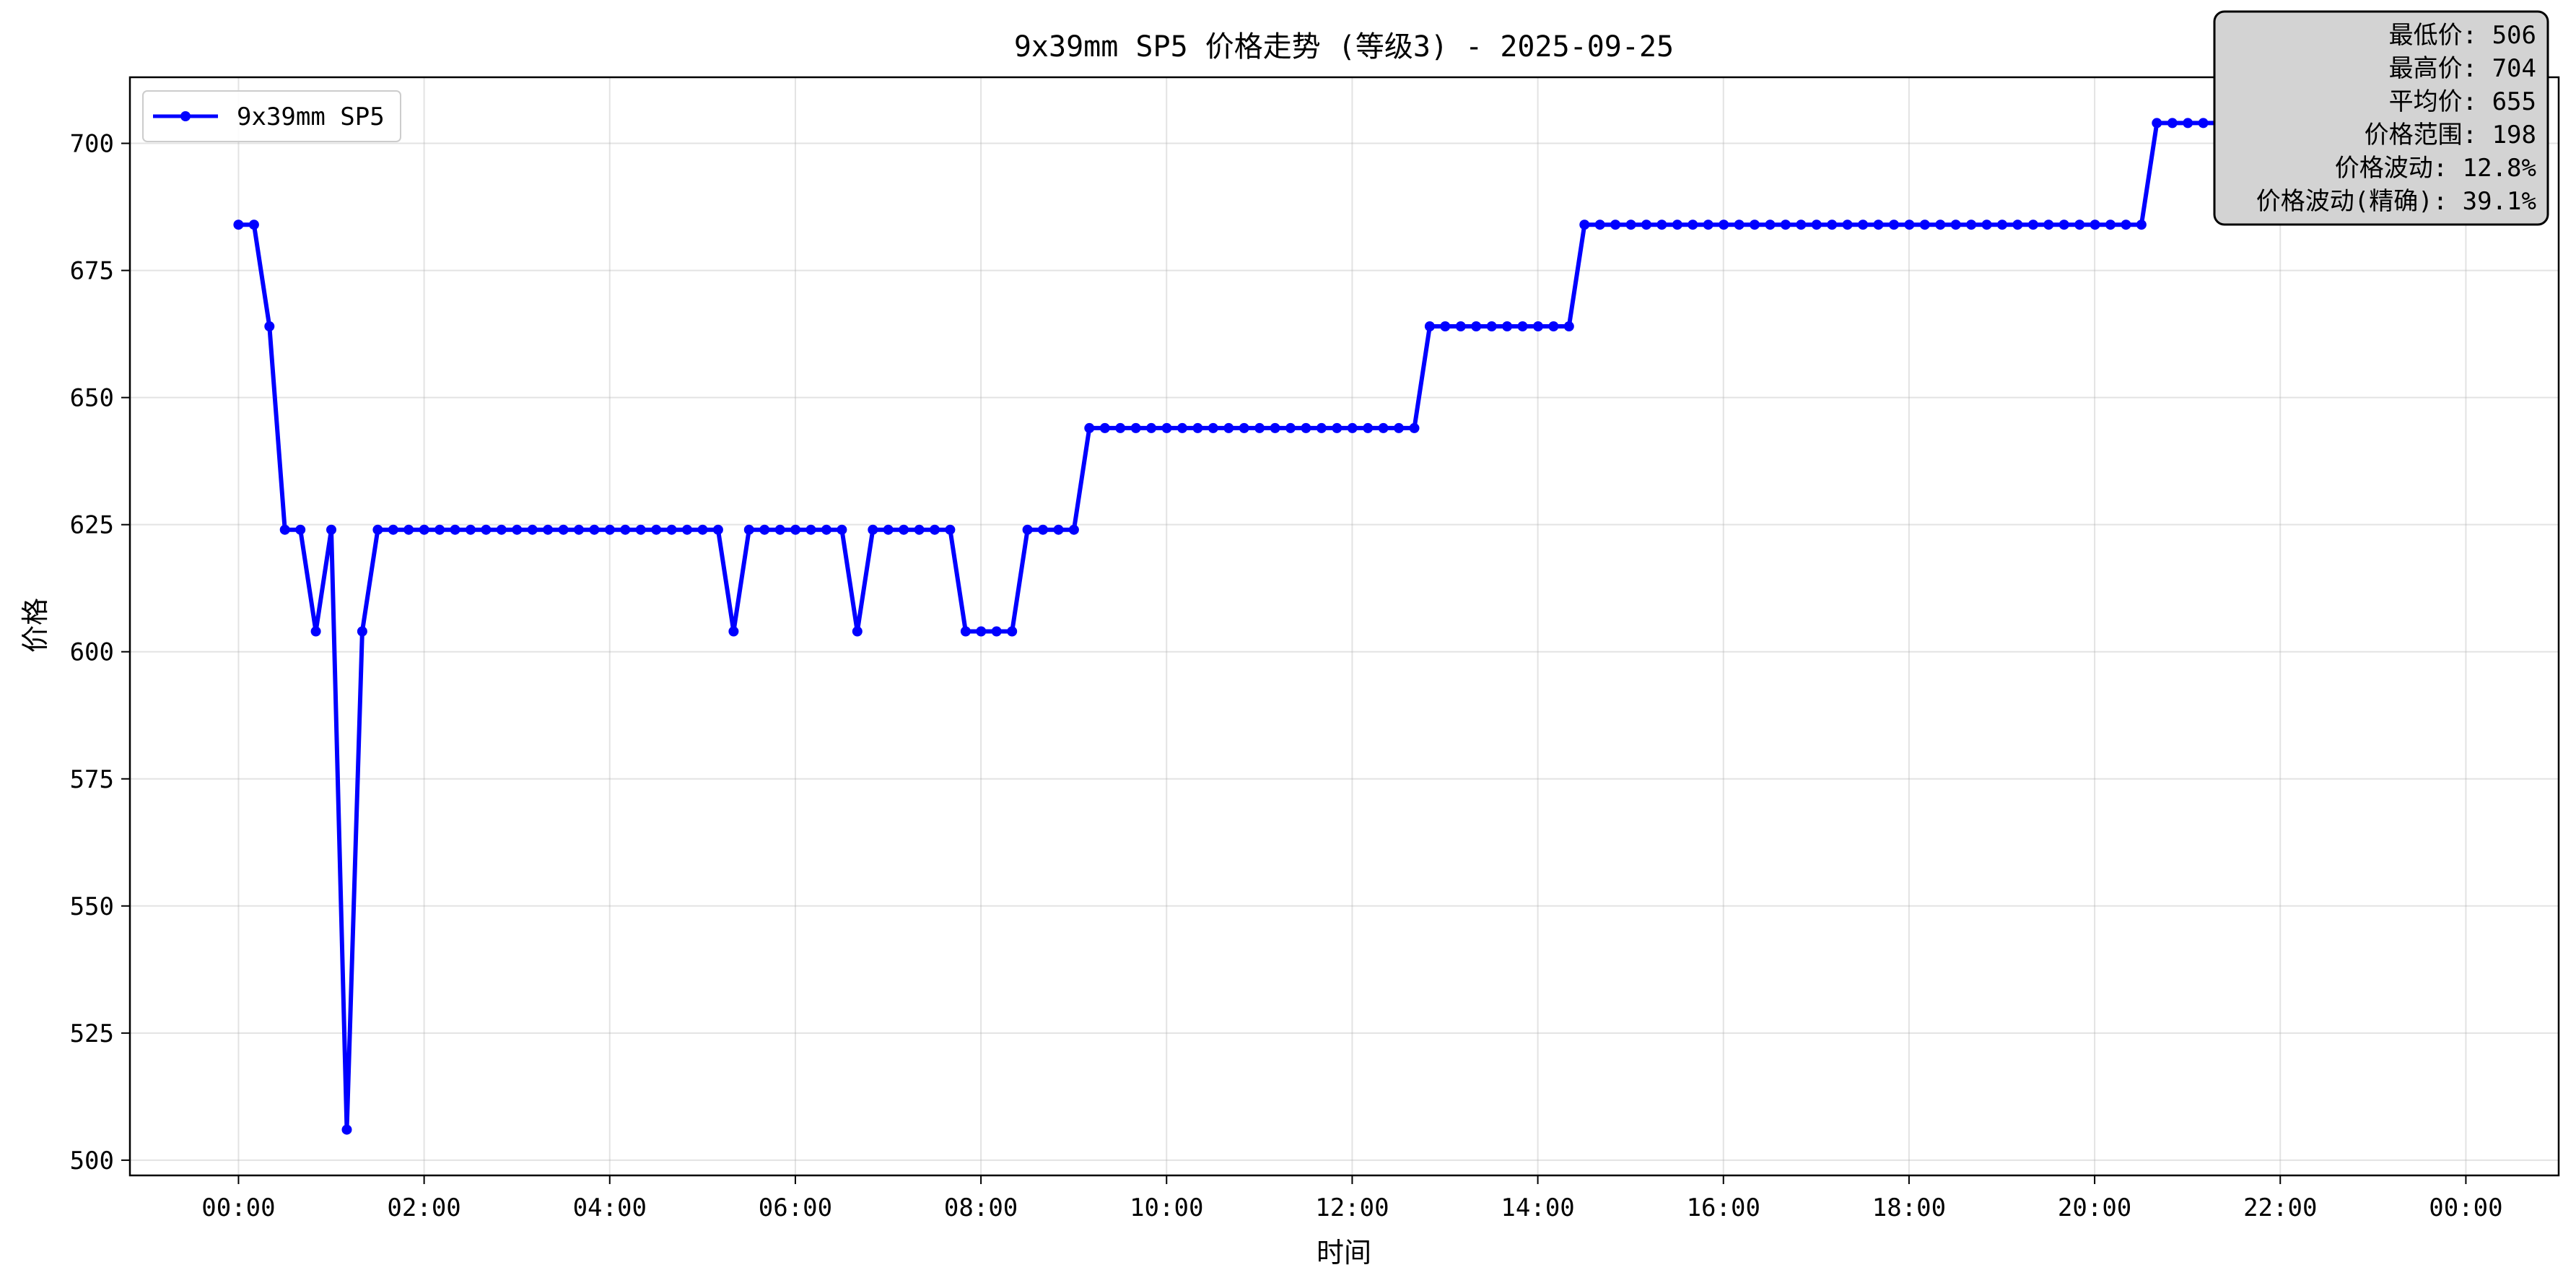 This screenshot has height=1283, width=2576. I want to click on stats-price-range: 价格范围: 198, so click(2450, 135).